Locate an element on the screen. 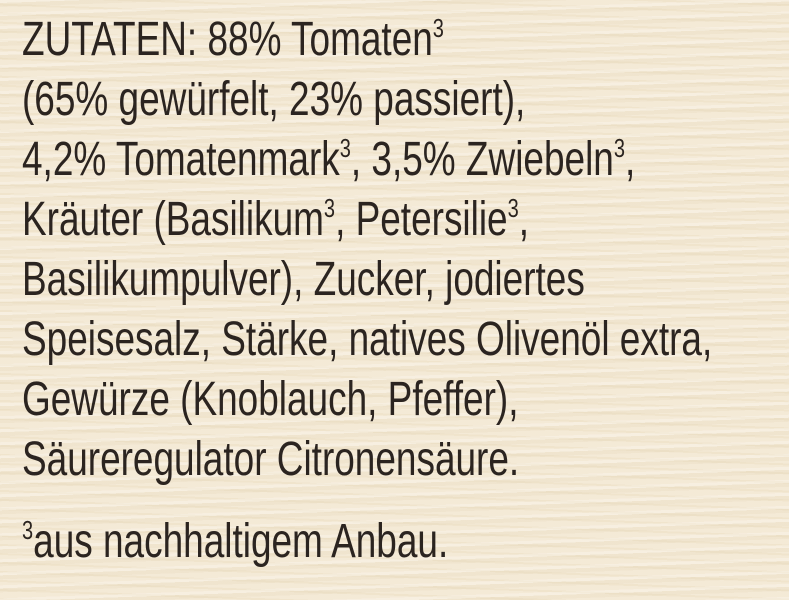 This screenshot has height=600, width=789. footnote: 3aus nachhaltigem Anbau. is located at coordinates (367, 542).